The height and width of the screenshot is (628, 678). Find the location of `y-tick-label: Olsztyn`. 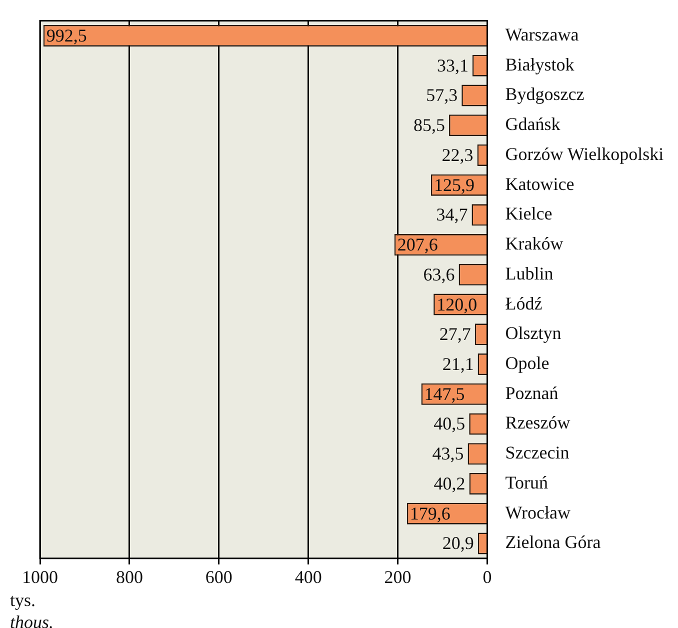

y-tick-label: Olsztyn is located at coordinates (533, 333).